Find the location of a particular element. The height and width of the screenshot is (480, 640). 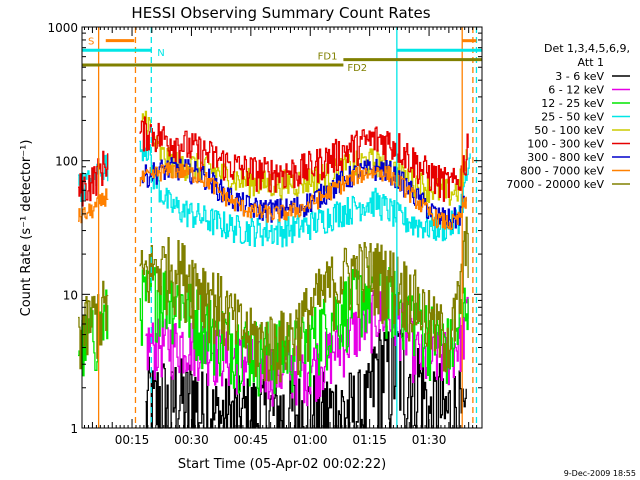

y-tick-label-1: 1 is located at coordinates (74, 429).